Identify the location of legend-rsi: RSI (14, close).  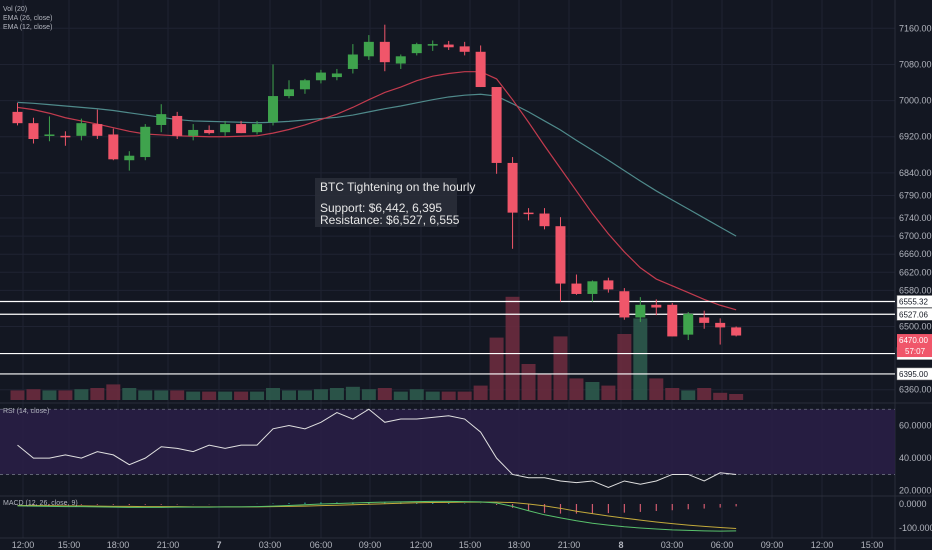
(26, 411).